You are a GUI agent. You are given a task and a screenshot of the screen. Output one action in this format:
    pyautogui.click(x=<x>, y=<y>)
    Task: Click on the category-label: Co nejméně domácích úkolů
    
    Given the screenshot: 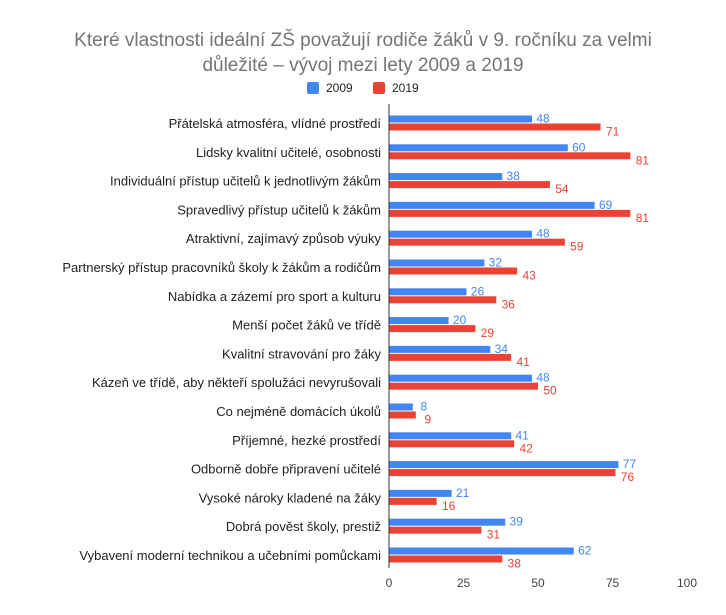 What is the action you would take?
    pyautogui.click(x=298, y=411)
    